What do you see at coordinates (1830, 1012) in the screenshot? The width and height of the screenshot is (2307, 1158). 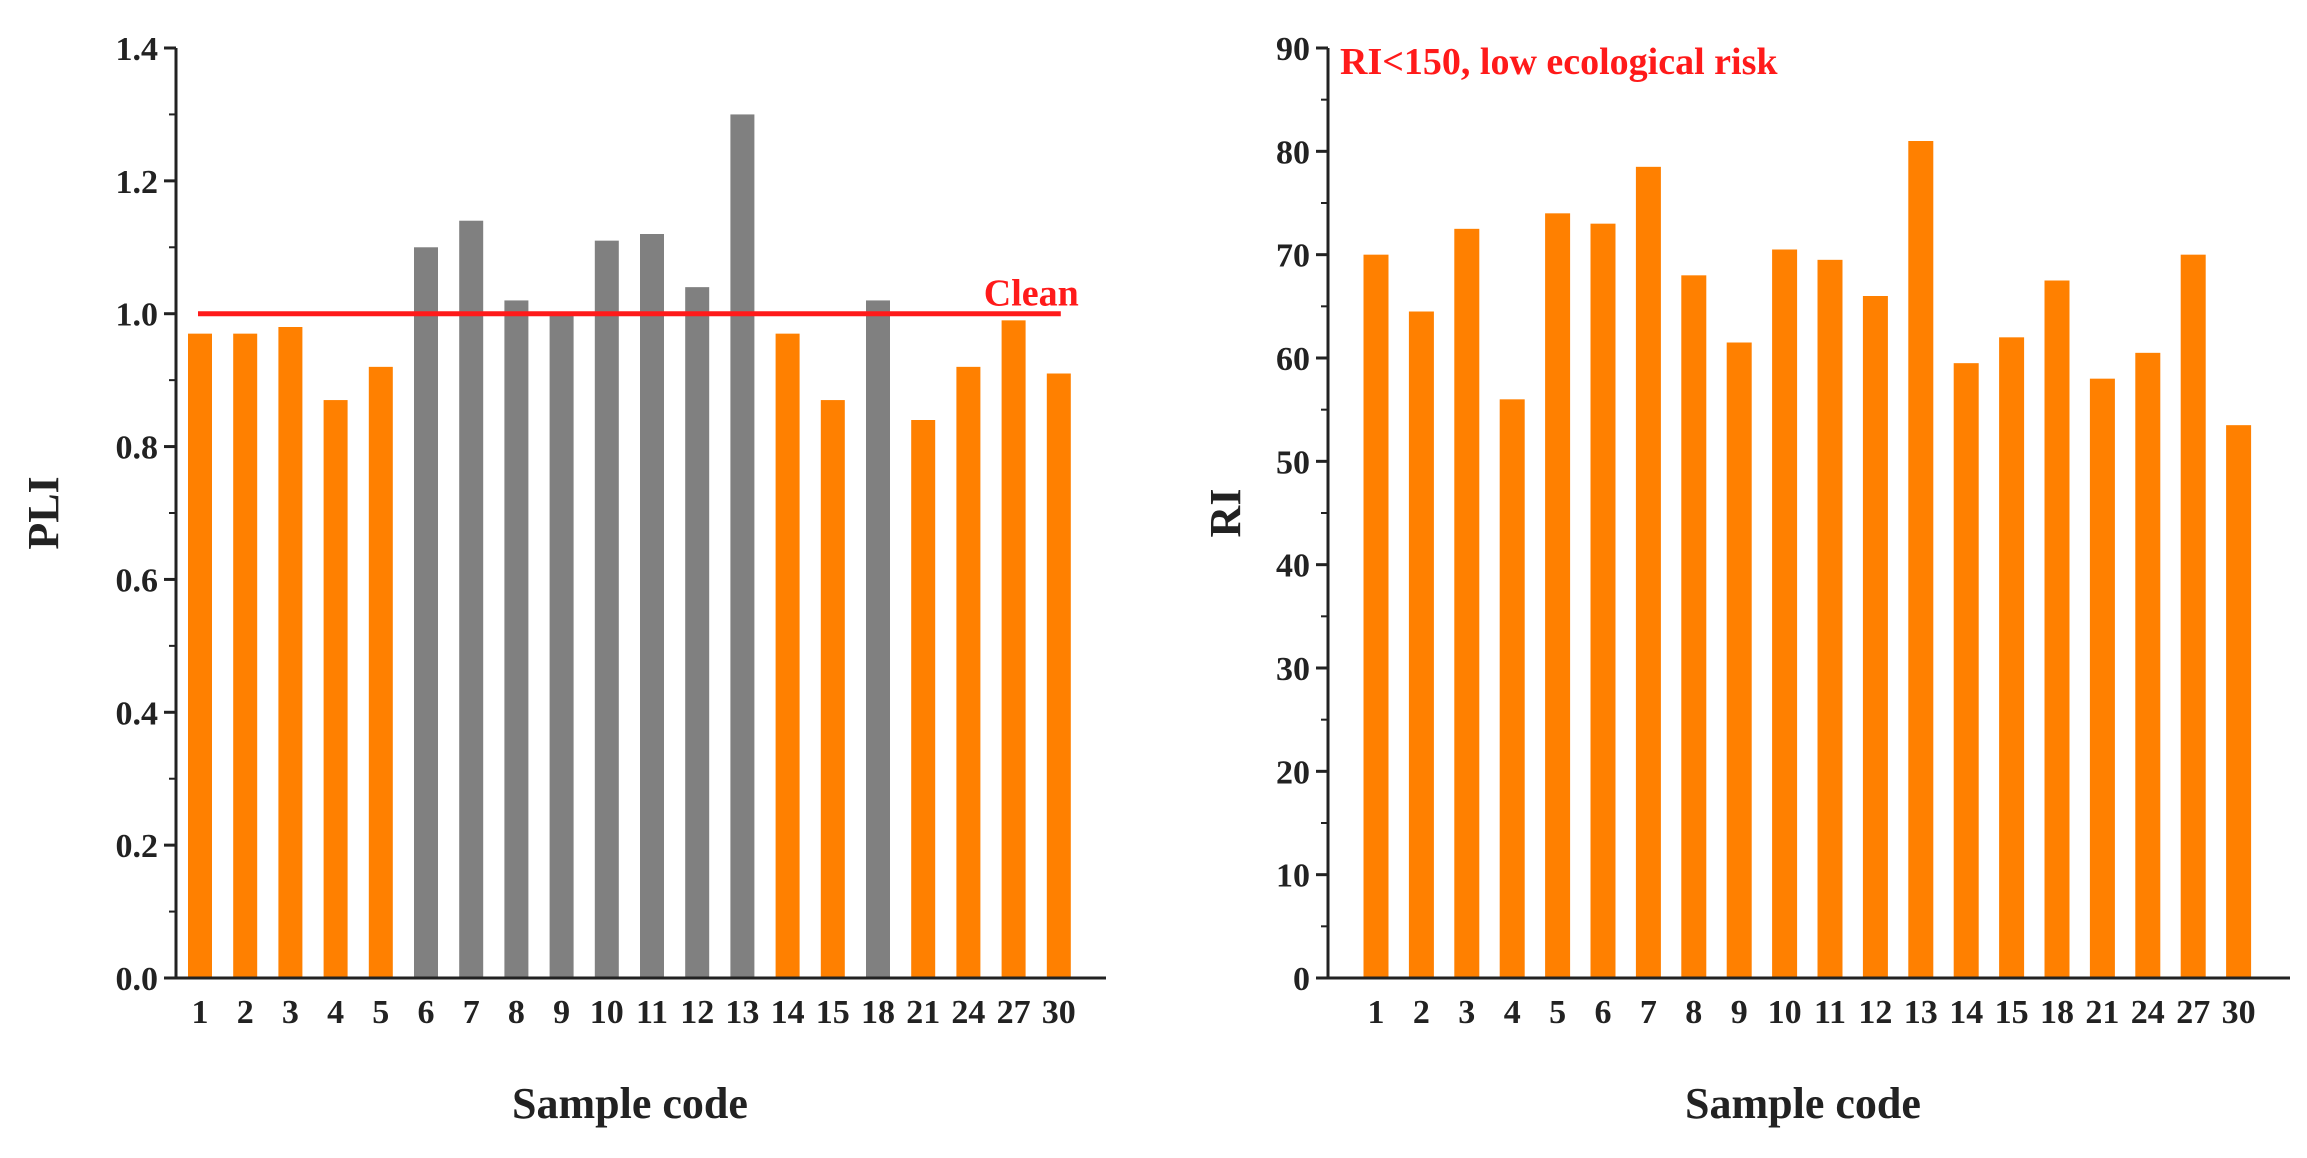 I see `ri-x-tick-label: 11` at bounding box center [1830, 1012].